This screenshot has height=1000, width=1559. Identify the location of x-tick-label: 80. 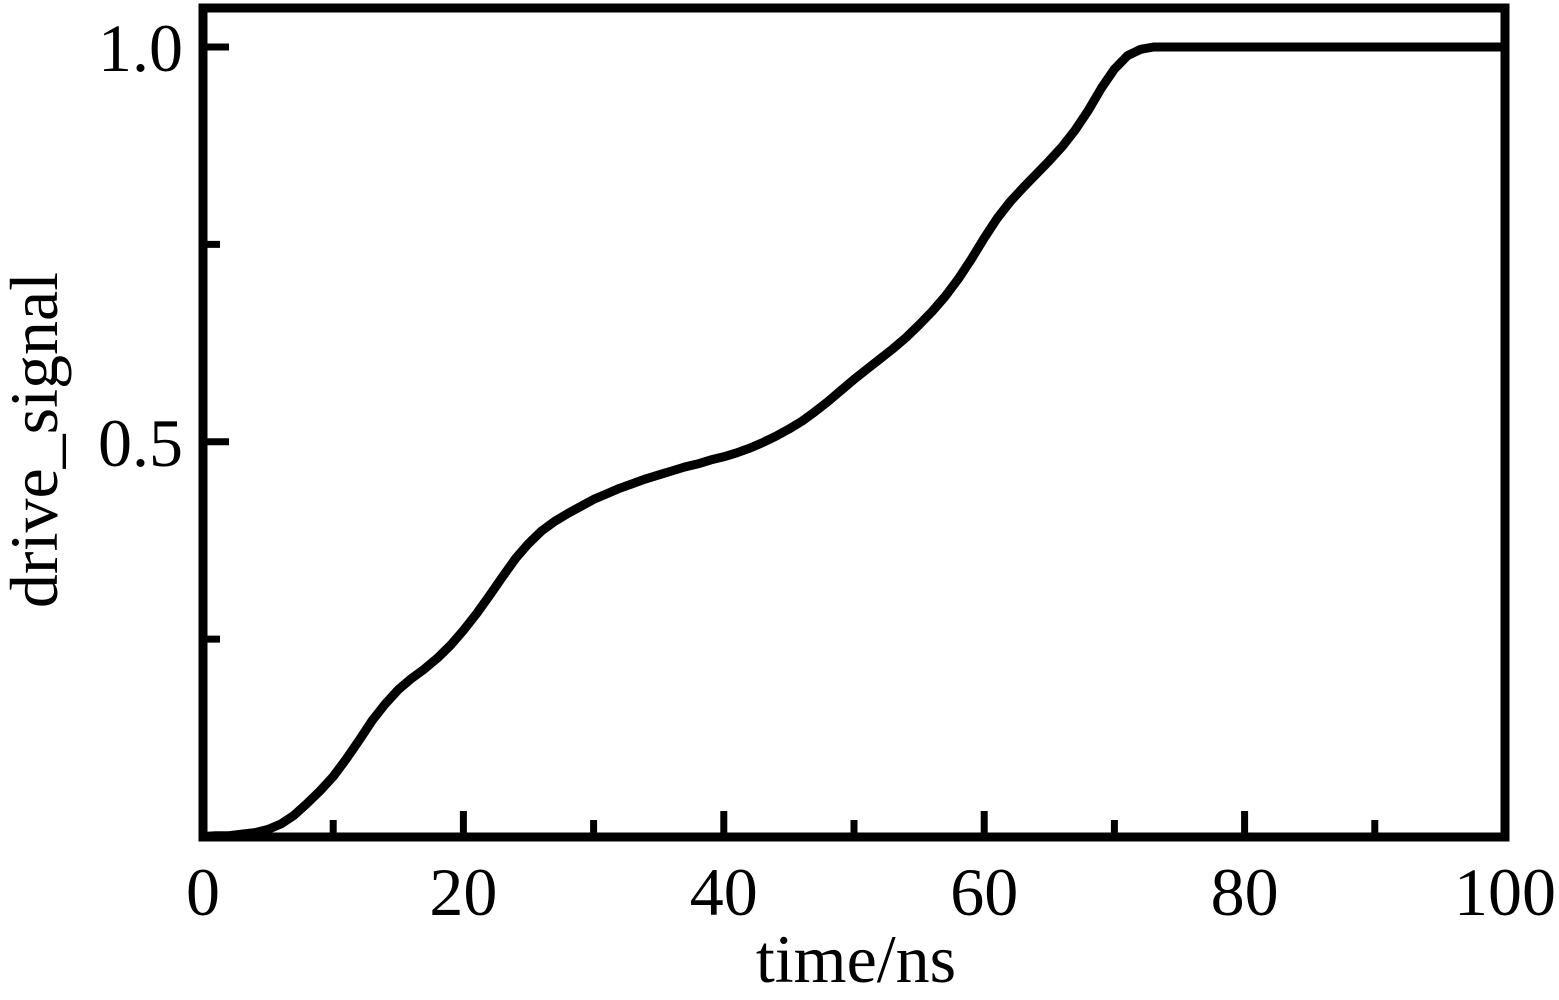
(1245, 892).